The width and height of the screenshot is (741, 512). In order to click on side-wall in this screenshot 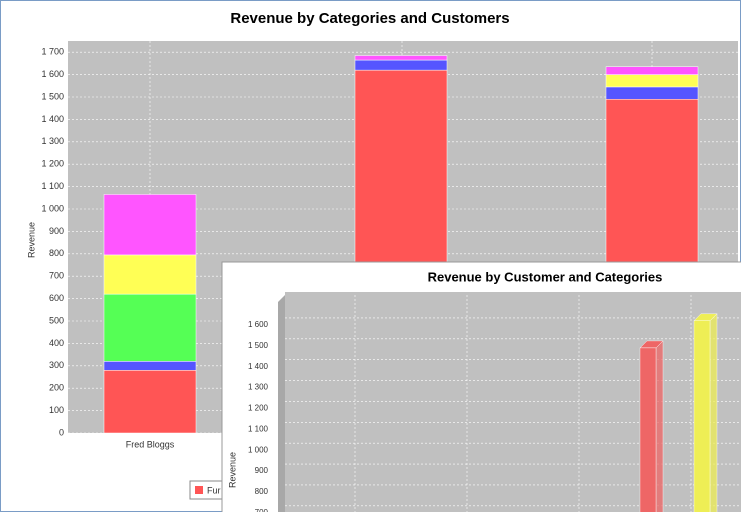, I will do `click(281, 403)`.